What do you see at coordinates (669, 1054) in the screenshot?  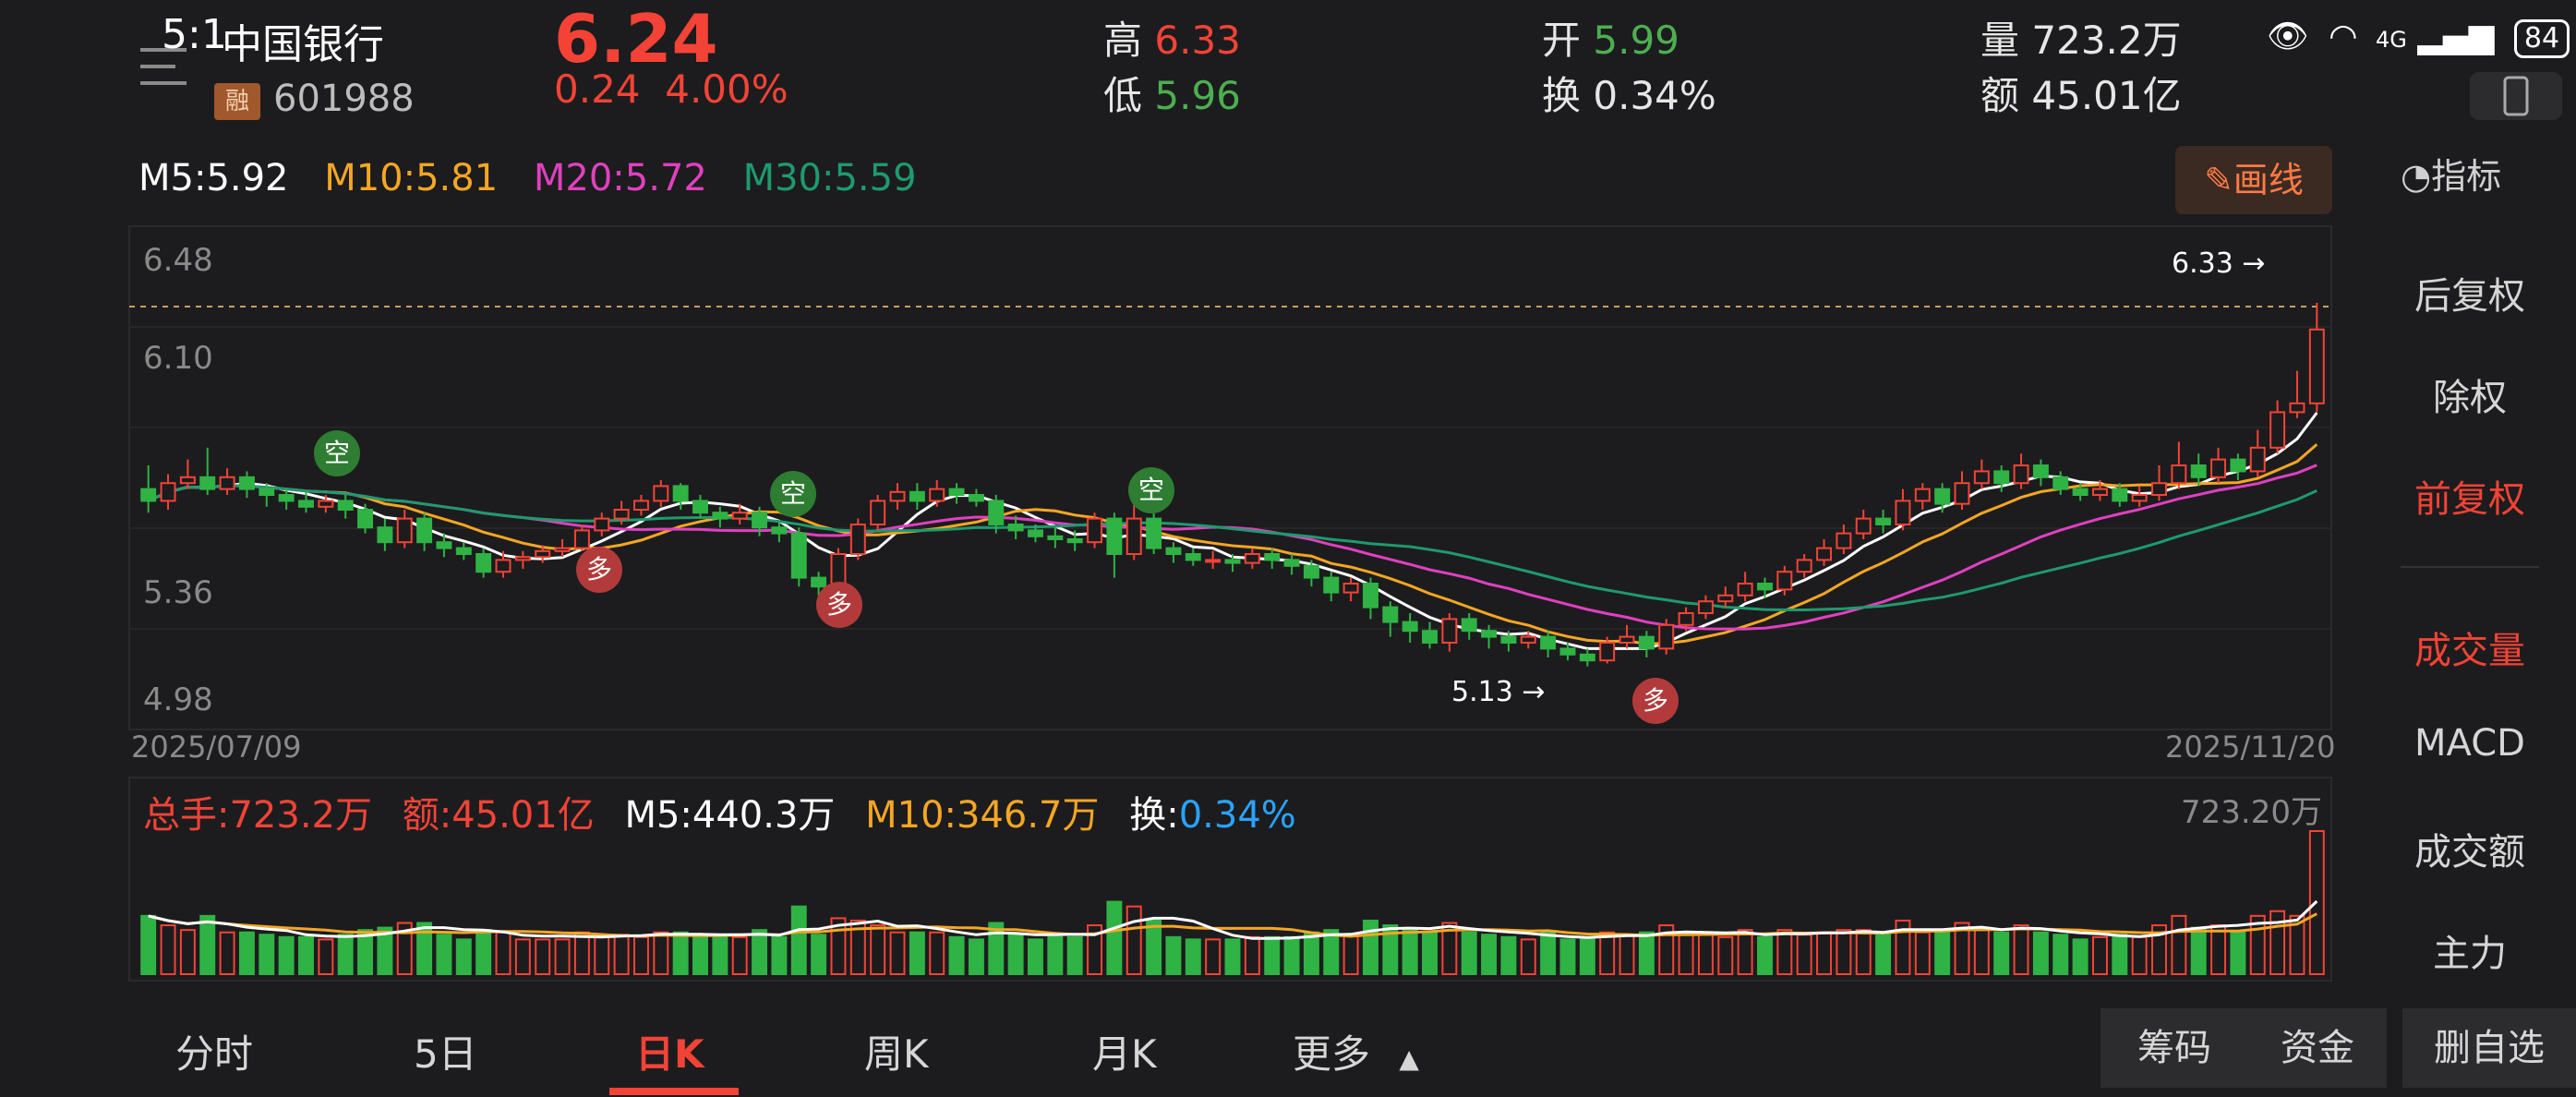 I see `tab-daily-k: 日K` at bounding box center [669, 1054].